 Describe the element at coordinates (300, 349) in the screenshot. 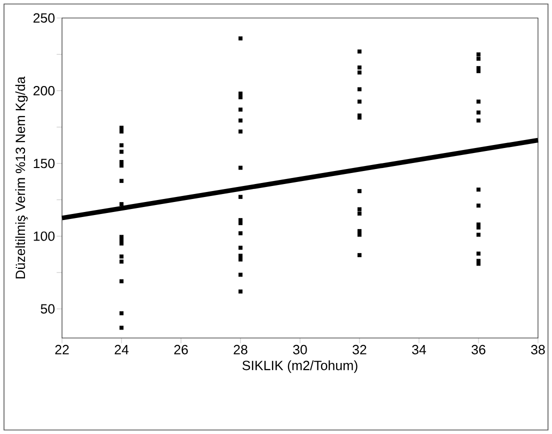

I see `x-tick-label: 30` at that location.